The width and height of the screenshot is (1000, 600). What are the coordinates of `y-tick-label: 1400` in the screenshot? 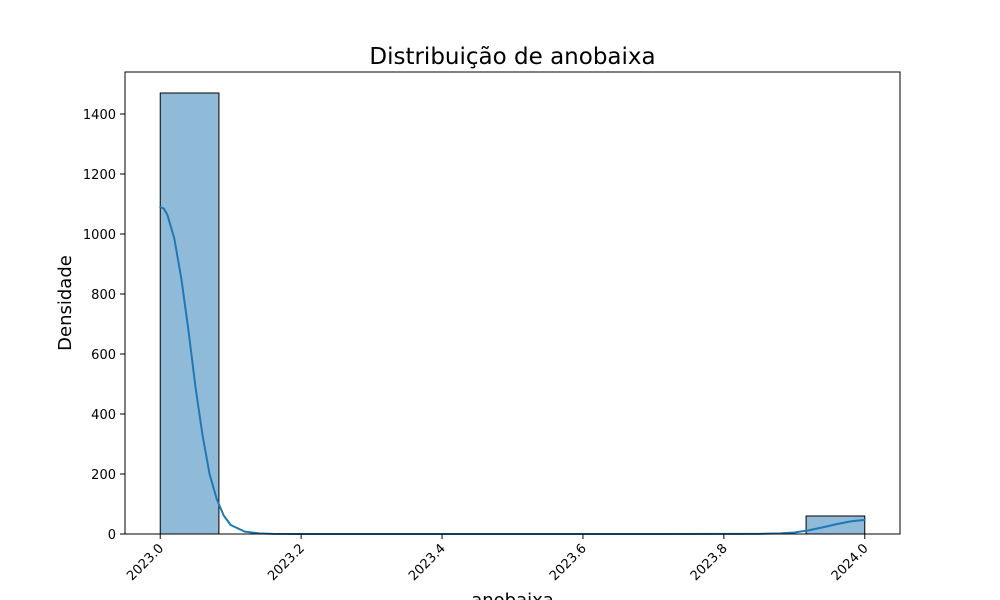 It's located at (99, 115).